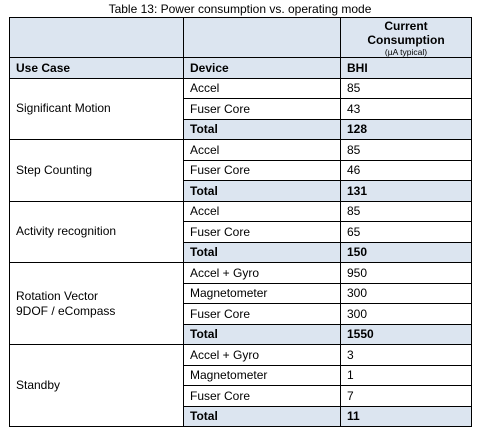 Image resolution: width=480 pixels, height=441 pixels. Describe the element at coordinates (406, 416) in the screenshot. I see `total-value: 11` at that location.